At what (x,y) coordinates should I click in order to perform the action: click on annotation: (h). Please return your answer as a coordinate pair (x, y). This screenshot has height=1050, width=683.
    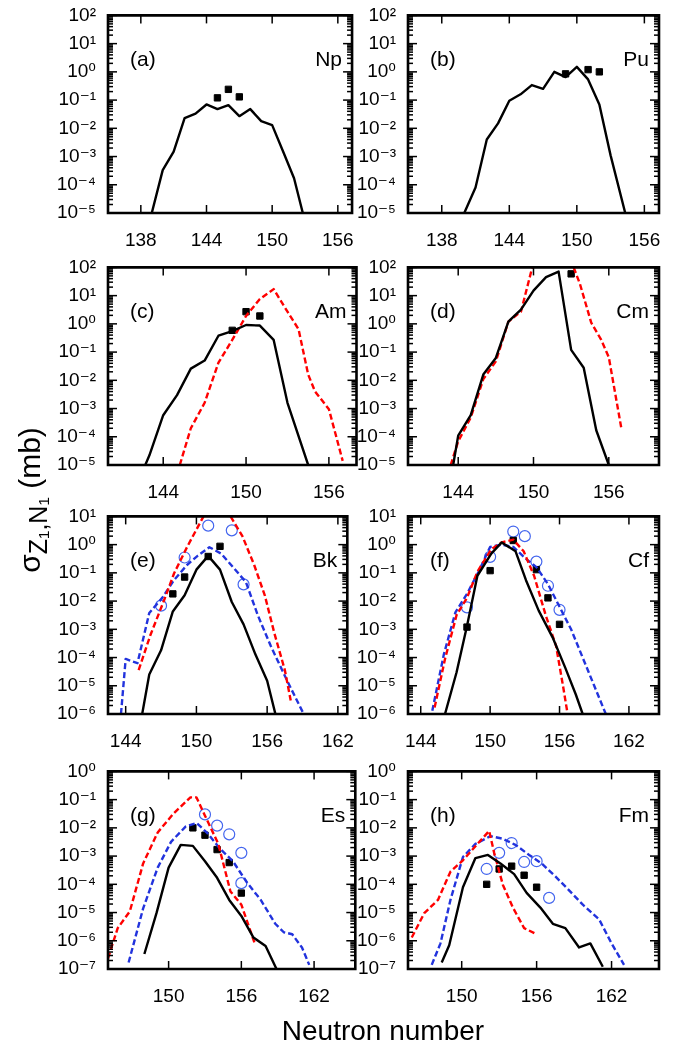
    Looking at the image, I should click on (443, 815).